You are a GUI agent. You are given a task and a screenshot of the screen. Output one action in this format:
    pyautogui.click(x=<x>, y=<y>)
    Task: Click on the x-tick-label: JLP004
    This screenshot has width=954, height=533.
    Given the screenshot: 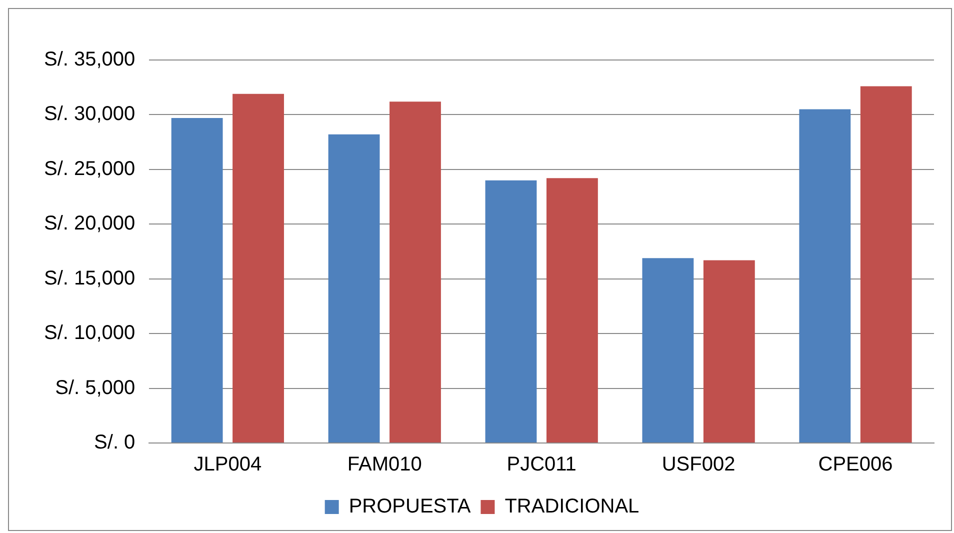 What is the action you would take?
    pyautogui.click(x=228, y=465)
    